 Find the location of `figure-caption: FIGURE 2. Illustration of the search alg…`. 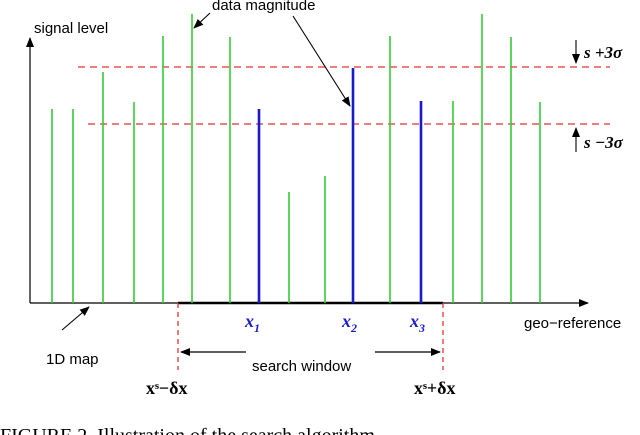

figure-caption: FIGURE 2. Illustration of the search alg… is located at coordinates (195, 430).